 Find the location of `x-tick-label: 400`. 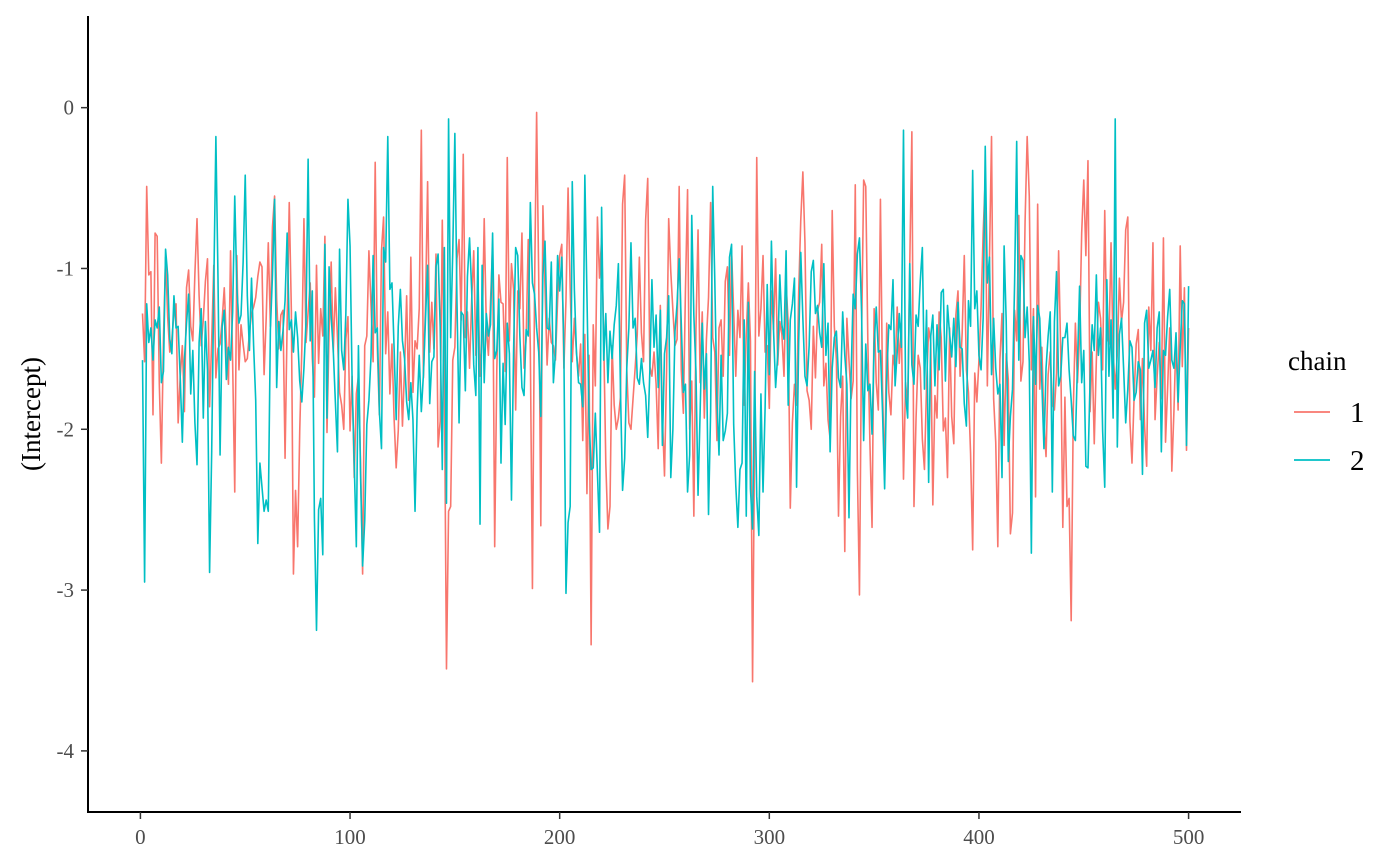

x-tick-label: 400 is located at coordinates (979, 837).